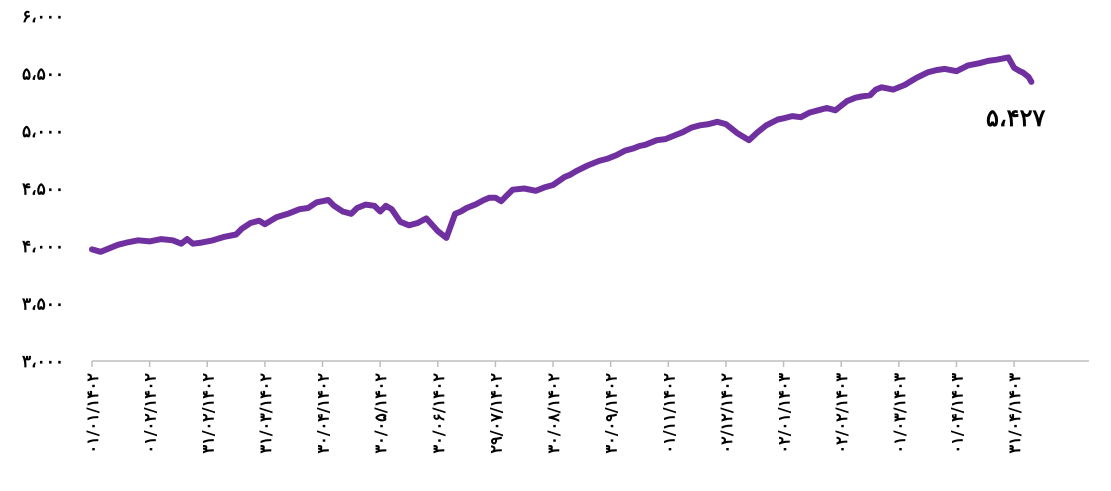 This screenshot has width=1111, height=491. Describe the element at coordinates (1015, 117) in the screenshot. I see `last-value-label: ۵،۴۲۷` at that location.